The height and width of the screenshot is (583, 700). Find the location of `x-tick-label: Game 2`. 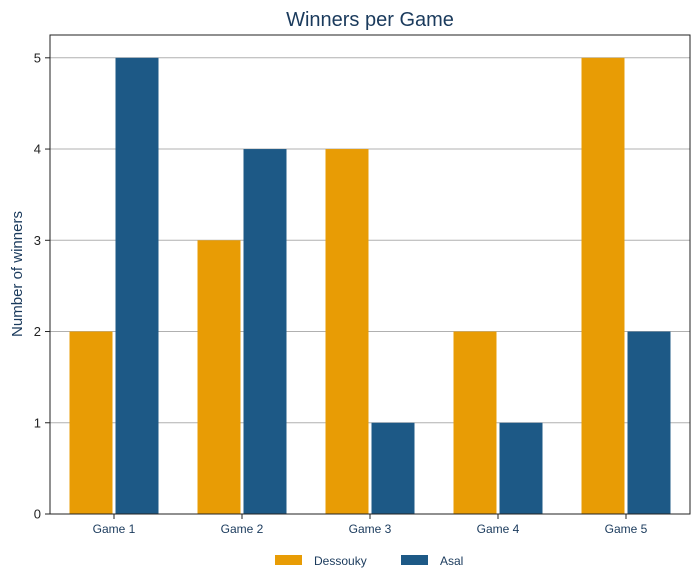

x-tick-label: Game 2 is located at coordinates (242, 529).